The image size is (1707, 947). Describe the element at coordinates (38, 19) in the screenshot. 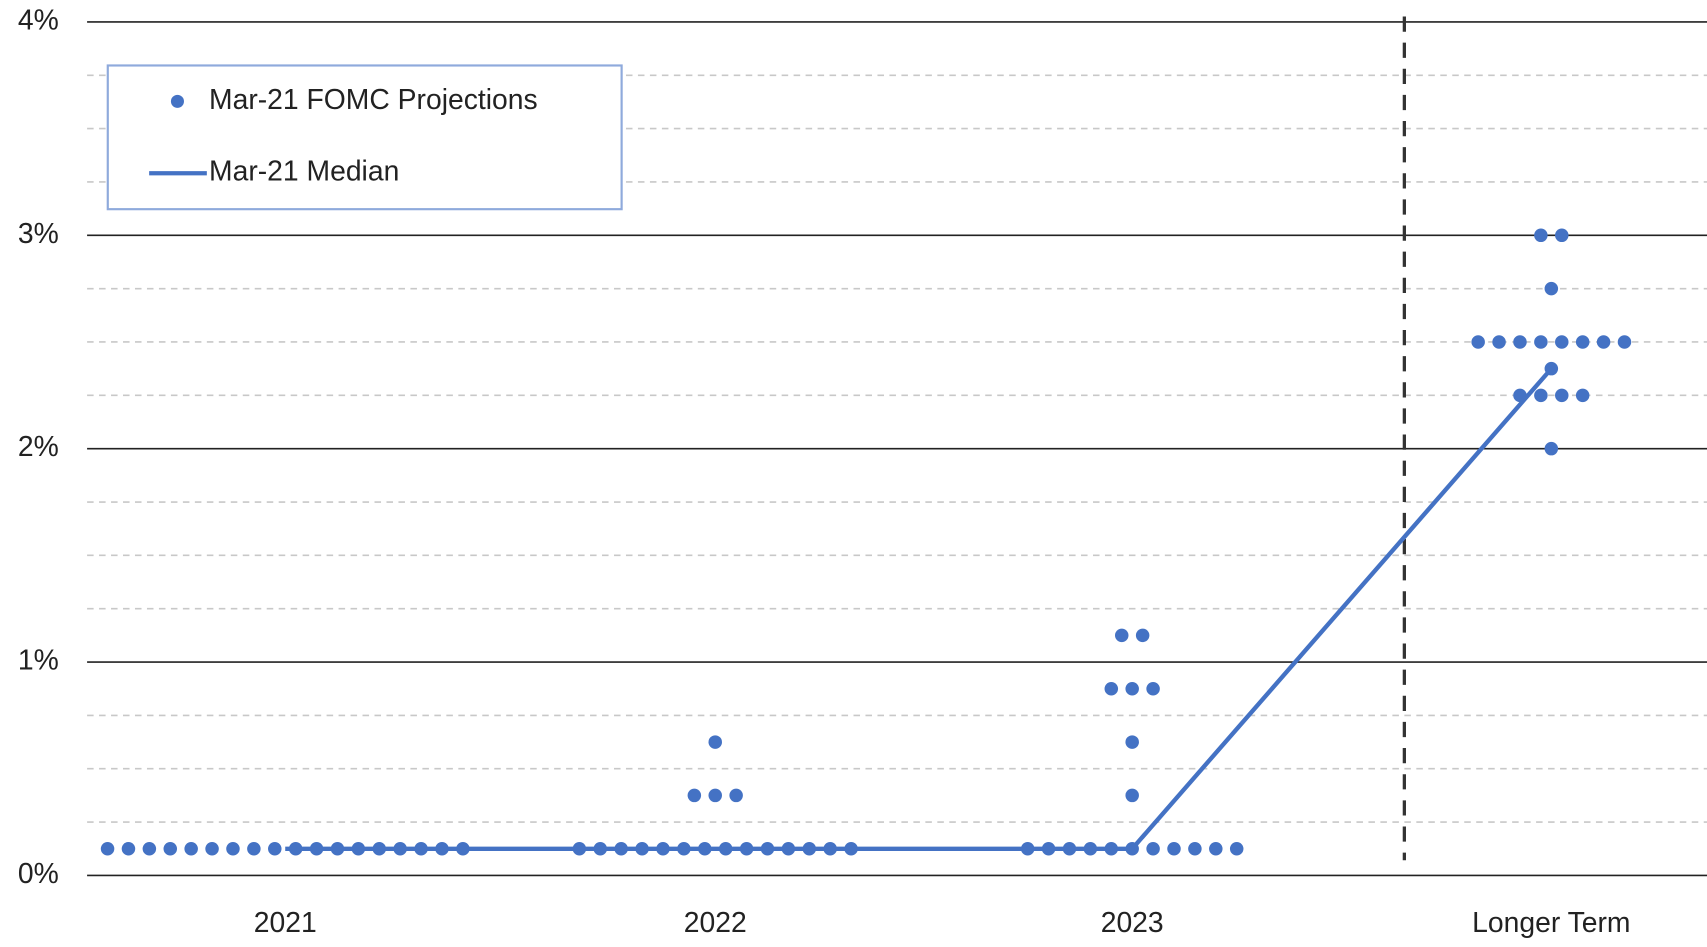

I see `y-tick-label: 4%` at that location.